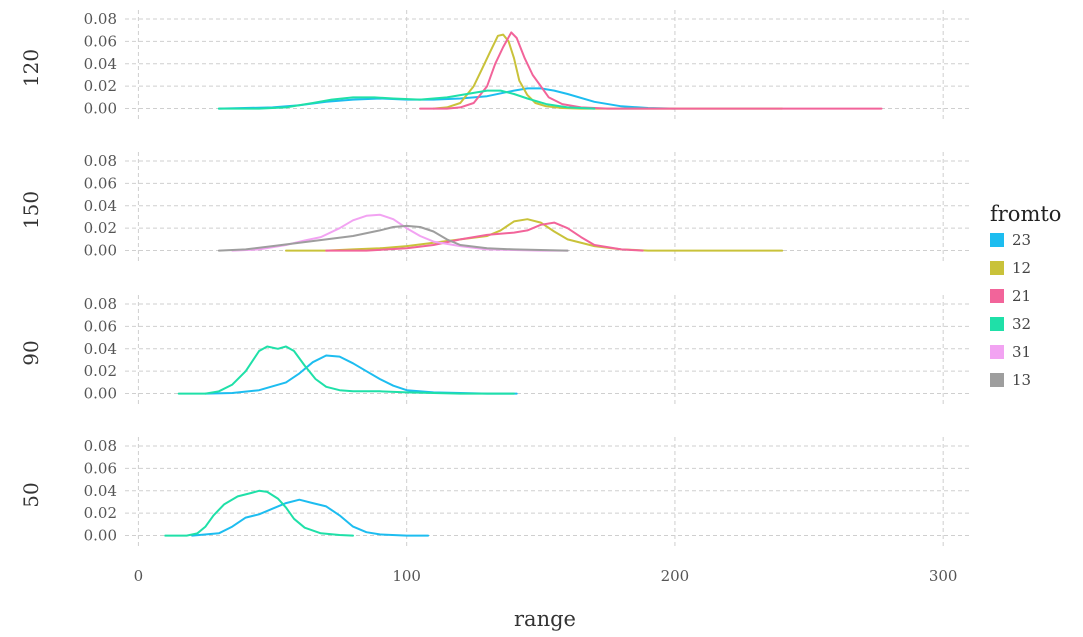 The image size is (1083, 637). Describe the element at coordinates (943, 576) in the screenshot. I see `x-tick-label: 300` at that location.